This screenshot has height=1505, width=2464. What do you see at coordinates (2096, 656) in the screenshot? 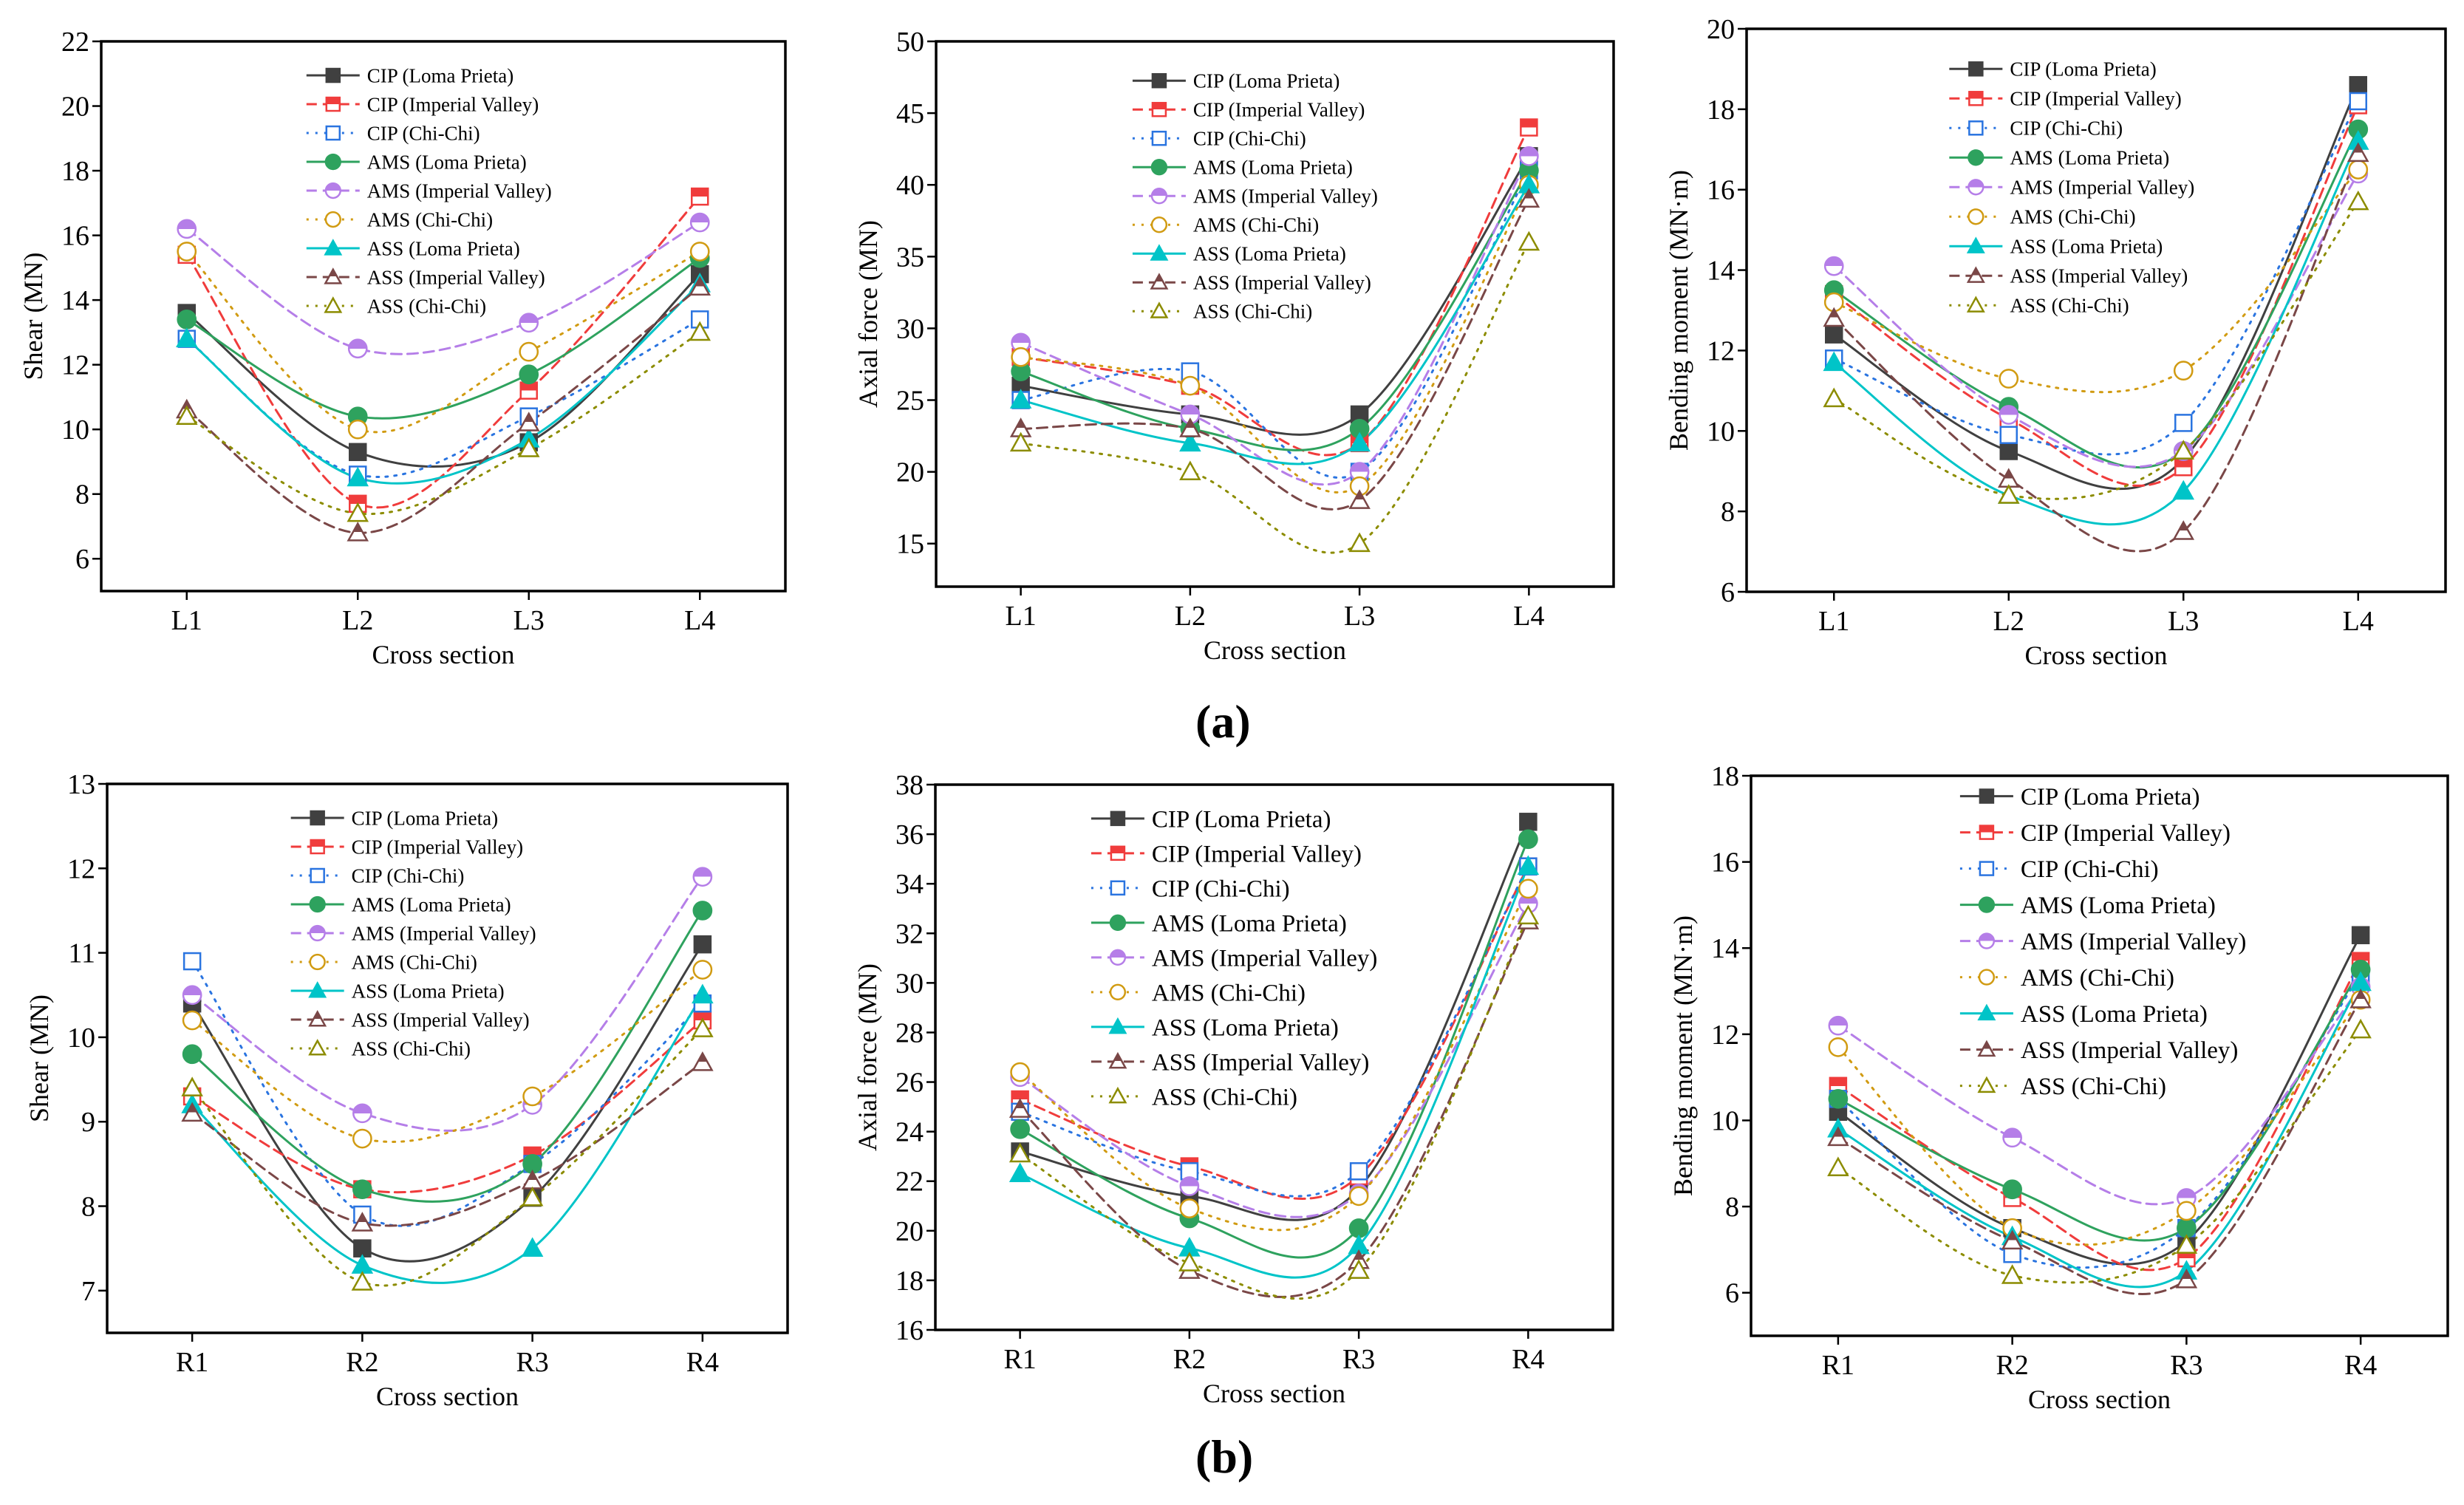
I see `x-axis-label: Cross section` at bounding box center [2096, 656].